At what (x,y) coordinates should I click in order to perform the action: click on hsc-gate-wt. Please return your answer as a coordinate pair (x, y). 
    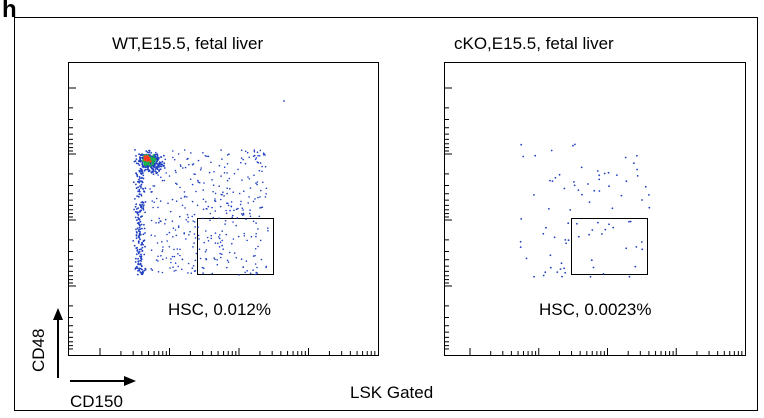
    Looking at the image, I should click on (235, 246).